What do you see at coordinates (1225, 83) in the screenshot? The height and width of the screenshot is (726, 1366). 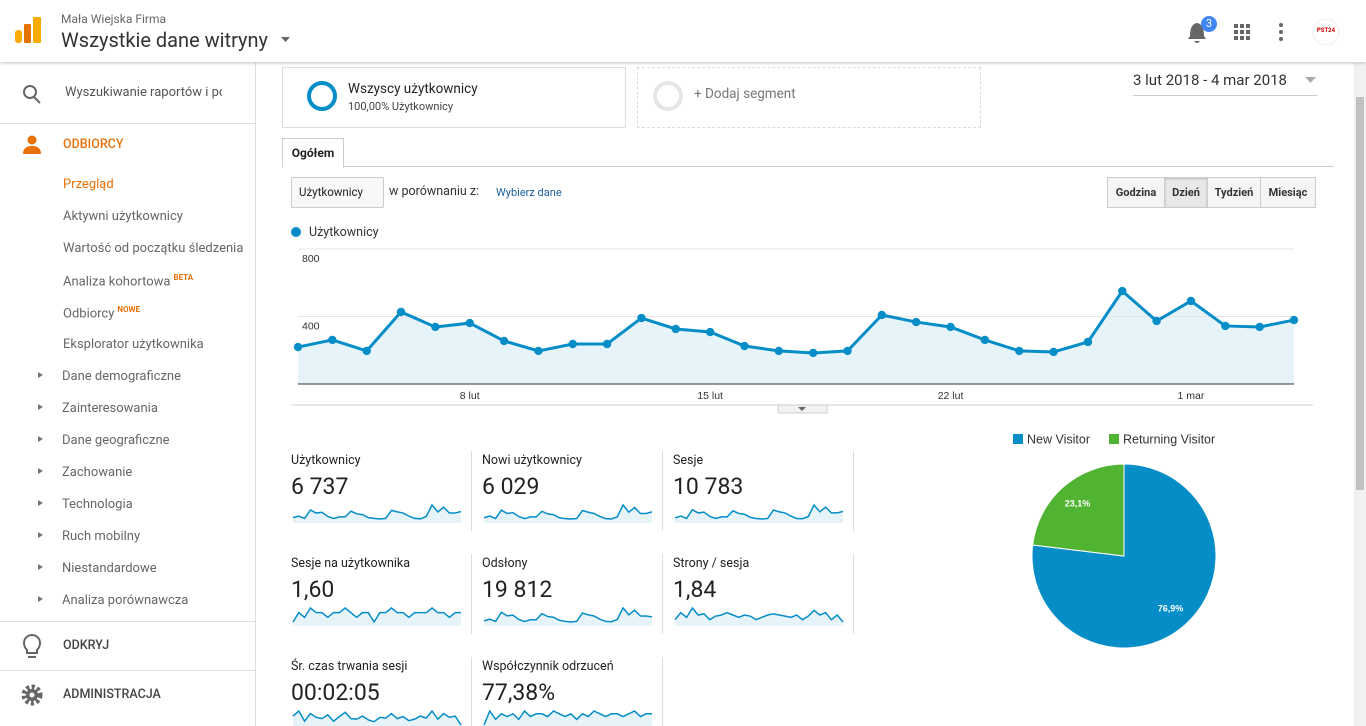 I see `date-range: 3 lut 2018 - 4 mar 2018` at bounding box center [1225, 83].